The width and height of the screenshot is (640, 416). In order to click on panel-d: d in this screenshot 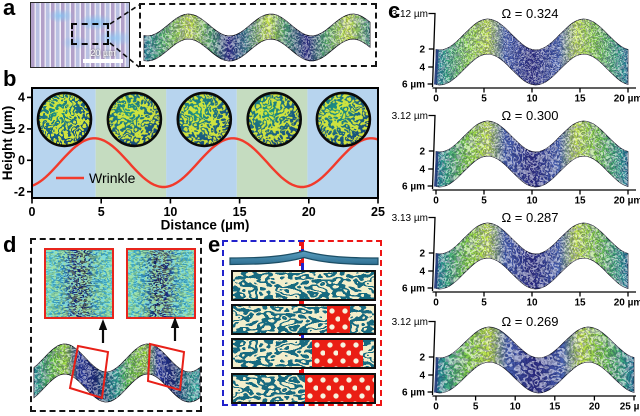, I will do `click(103, 324)`.